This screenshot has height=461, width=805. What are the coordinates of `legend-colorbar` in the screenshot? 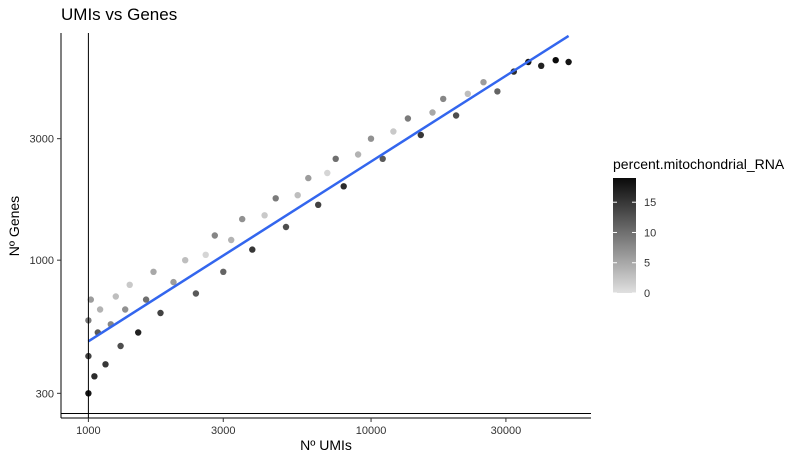 It's located at (624, 235).